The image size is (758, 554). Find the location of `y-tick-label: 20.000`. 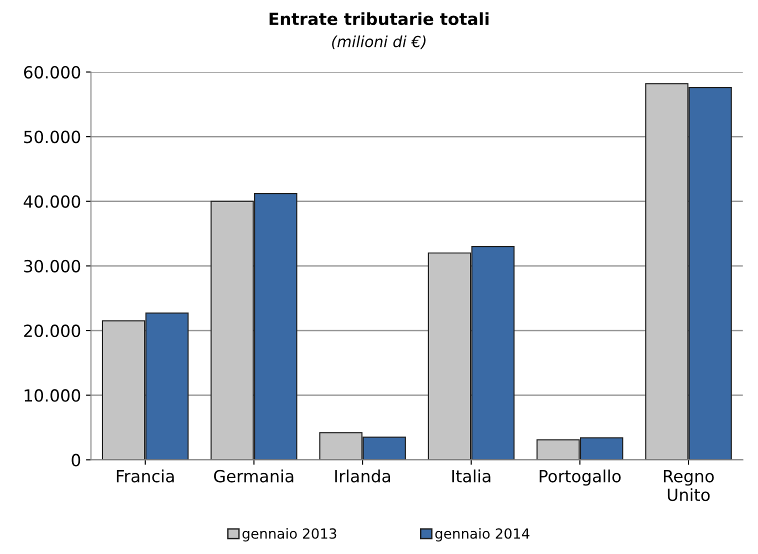

y-tick-label: 20.000 is located at coordinates (52, 331).